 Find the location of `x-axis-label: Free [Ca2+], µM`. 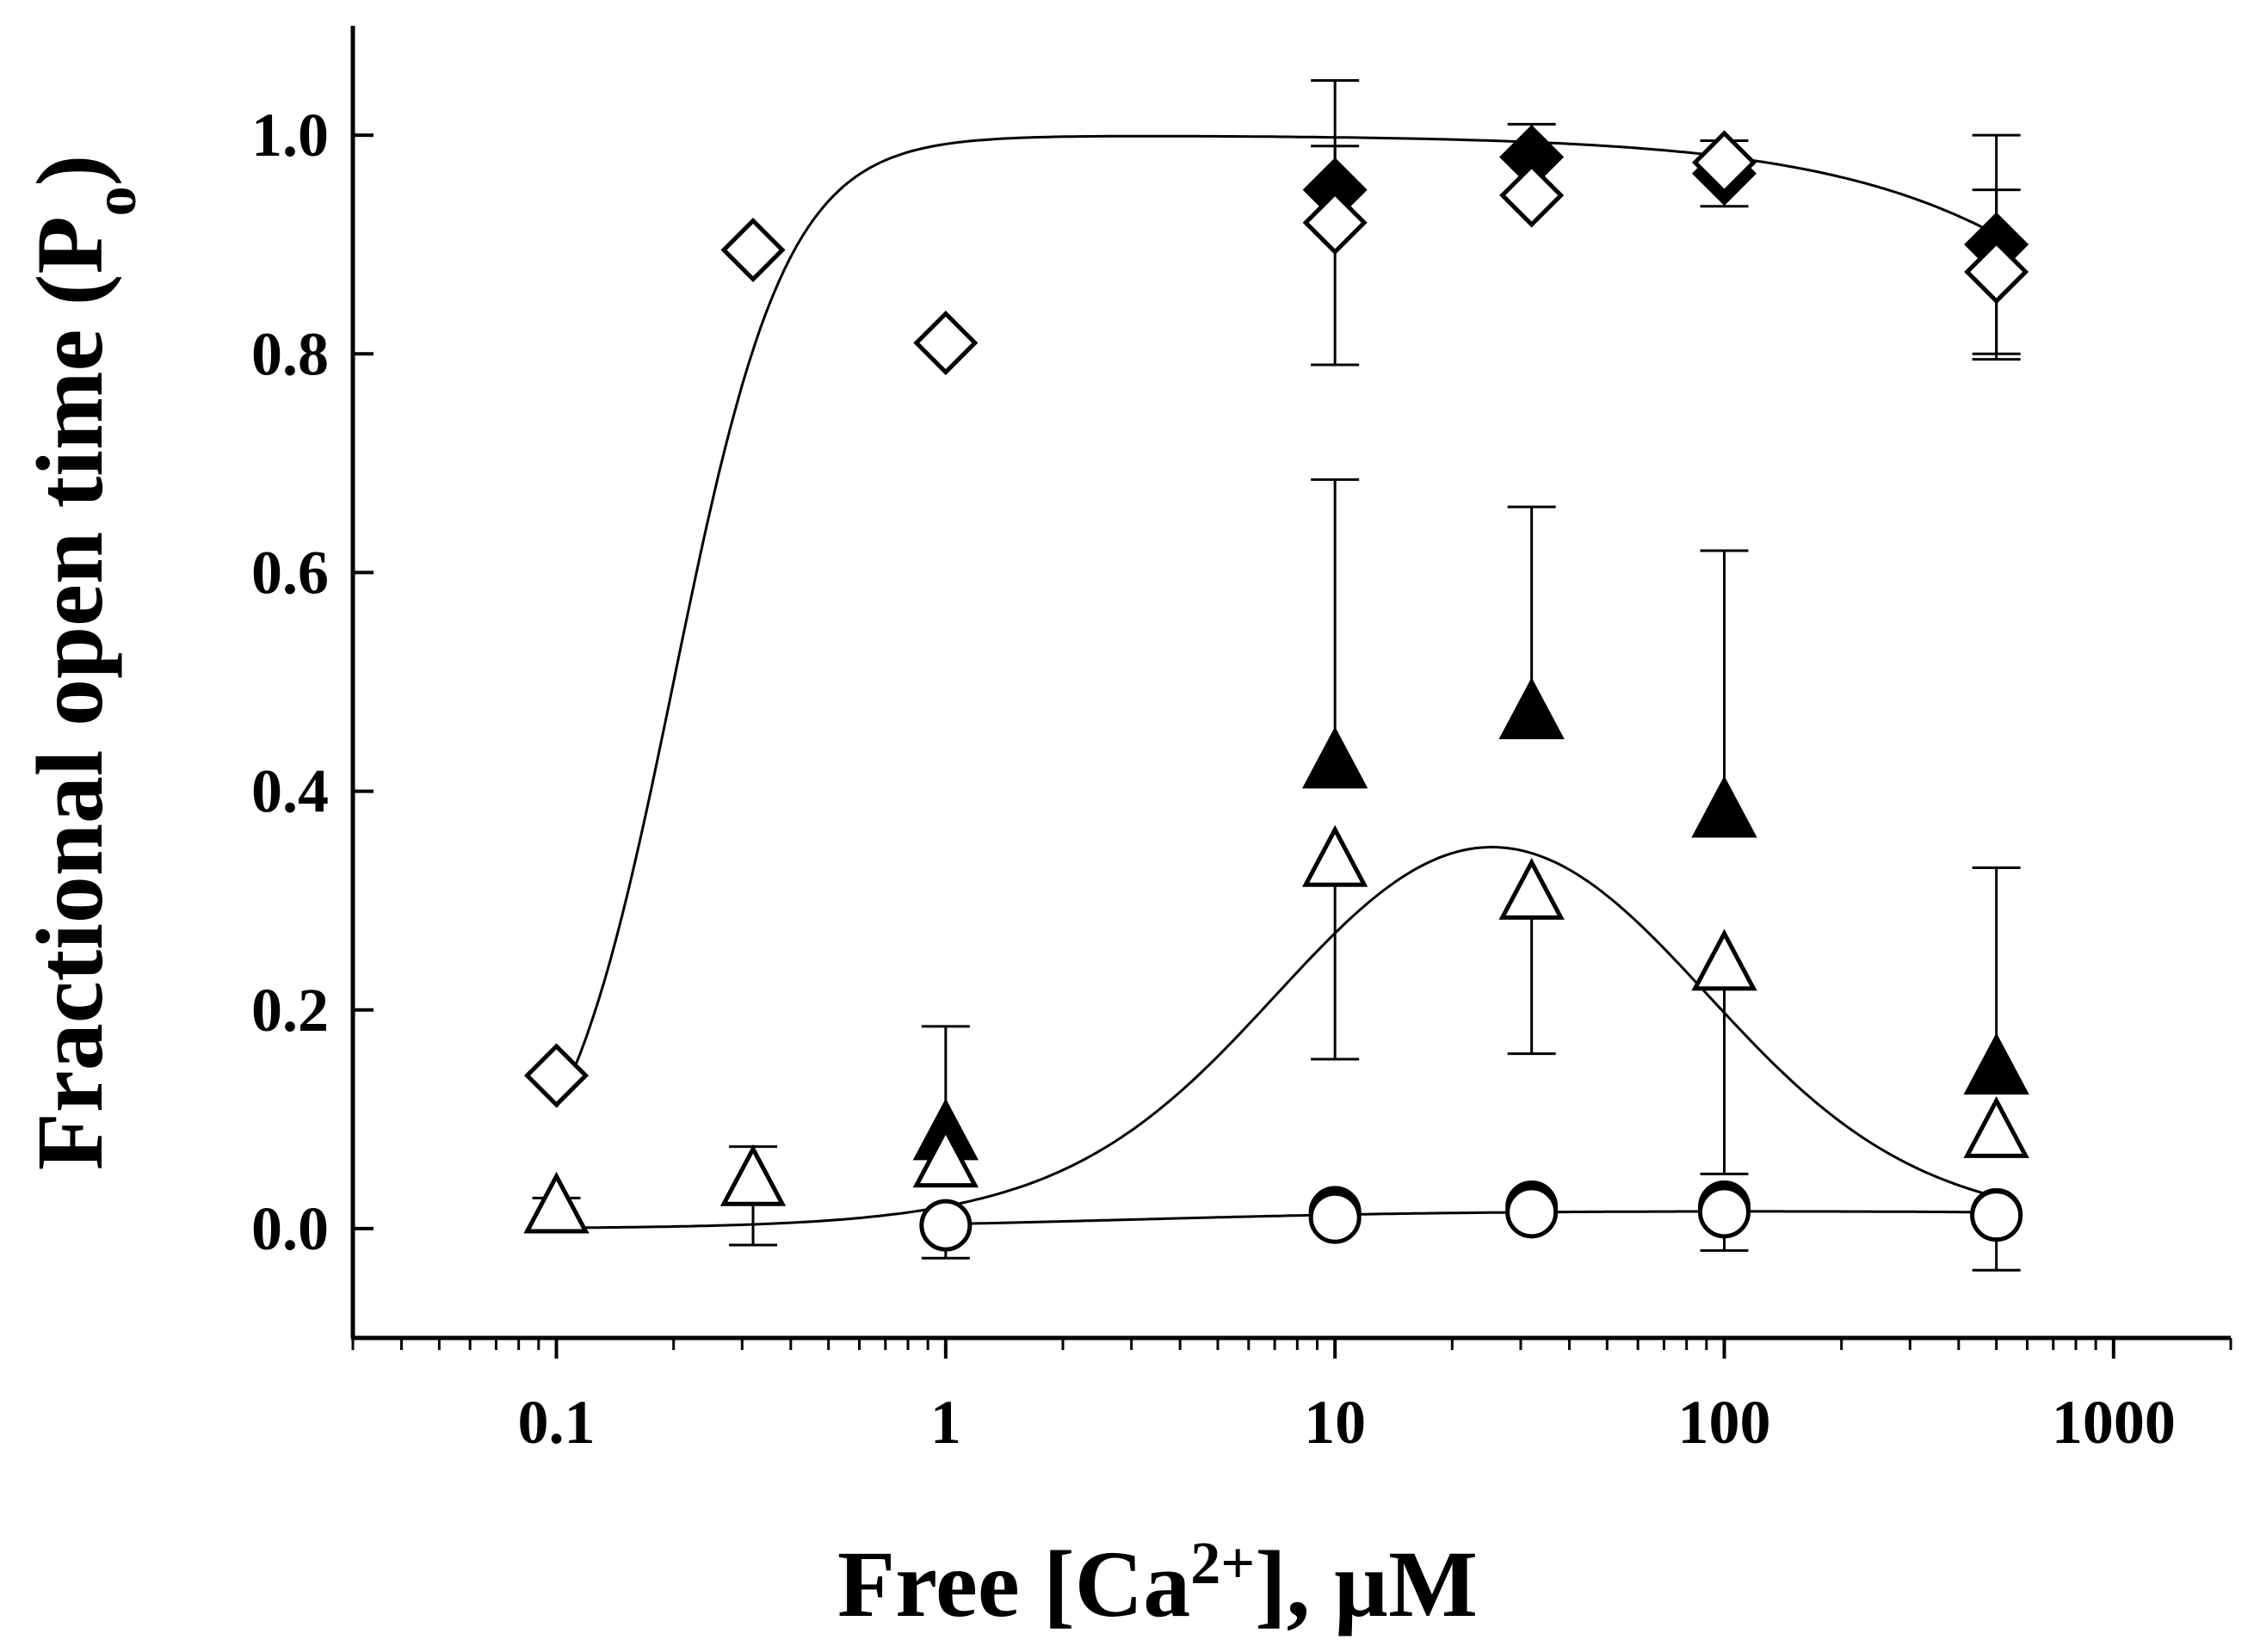

x-axis-label: Free [Ca2+], µM is located at coordinates (1157, 1584).